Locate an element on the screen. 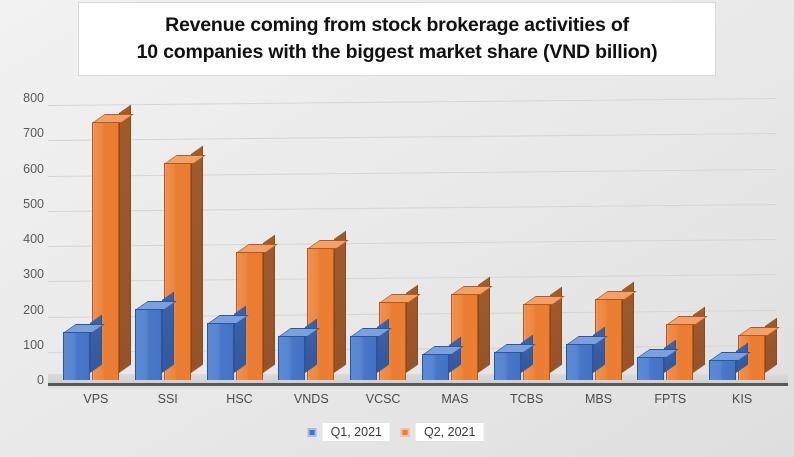 This screenshot has height=457, width=794. bar-vcsc-q1 is located at coordinates (371, 349).